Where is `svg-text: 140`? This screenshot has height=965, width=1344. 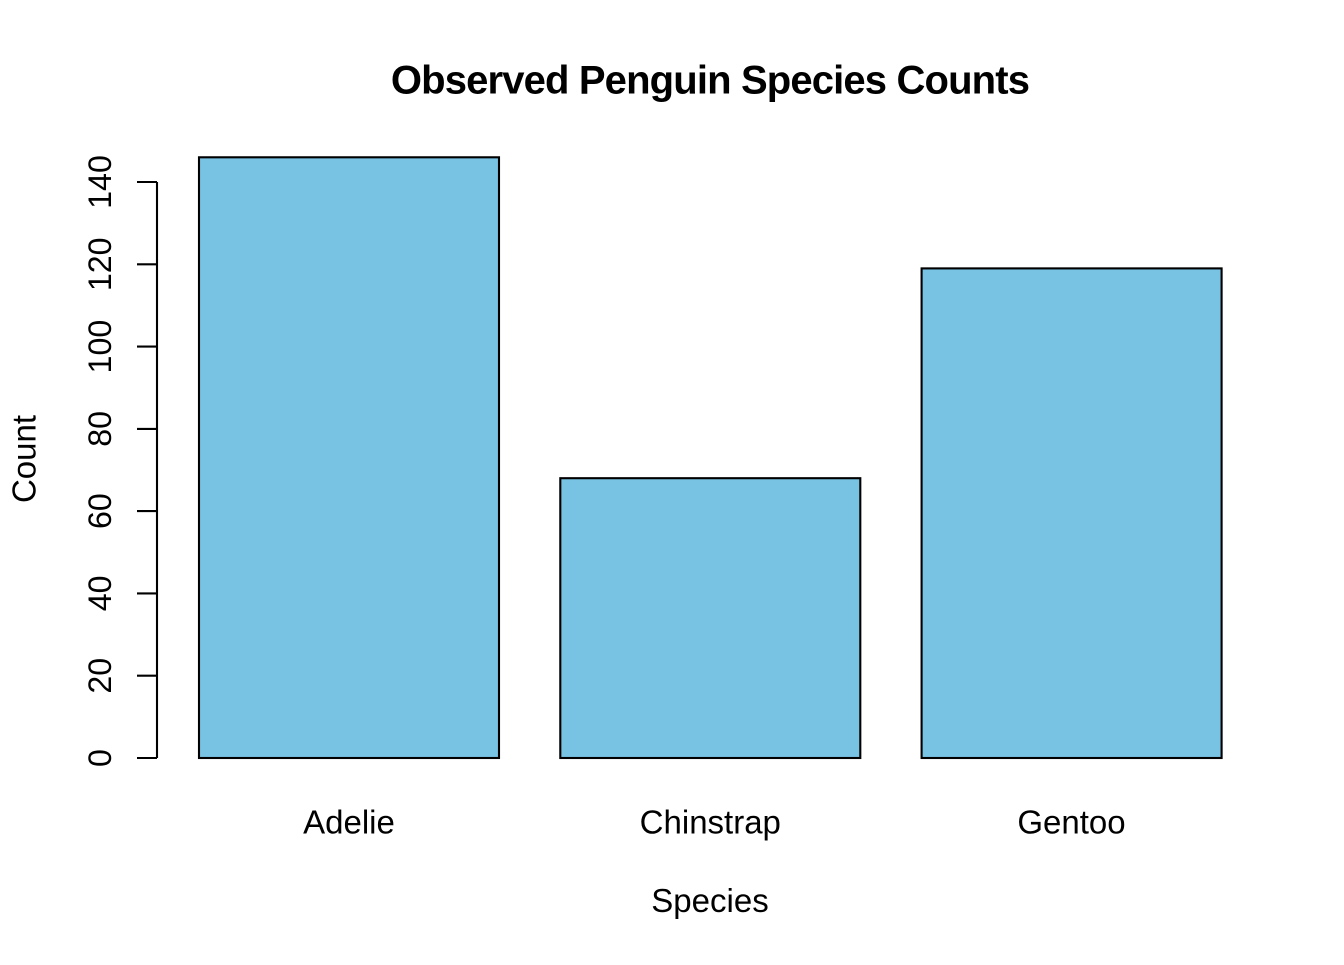 svg-text: 140 is located at coordinates (100, 182).